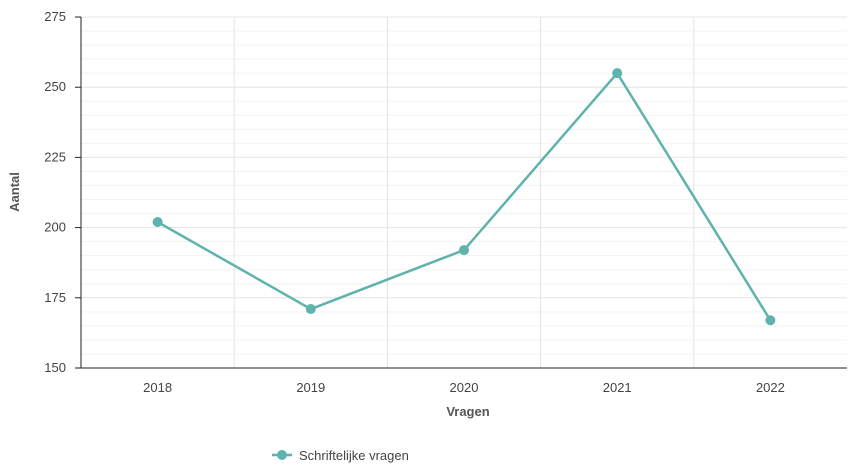  I want to click on y-tick-label: 250, so click(55, 86).